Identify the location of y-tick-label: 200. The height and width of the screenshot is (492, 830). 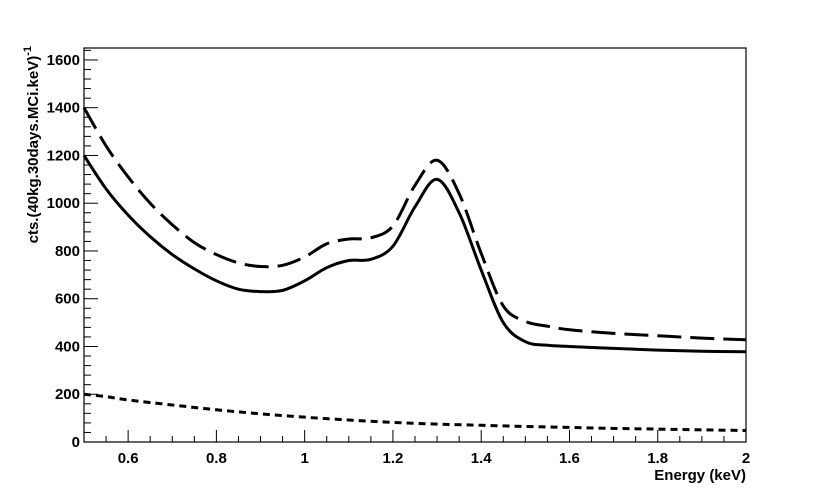
(67, 394).